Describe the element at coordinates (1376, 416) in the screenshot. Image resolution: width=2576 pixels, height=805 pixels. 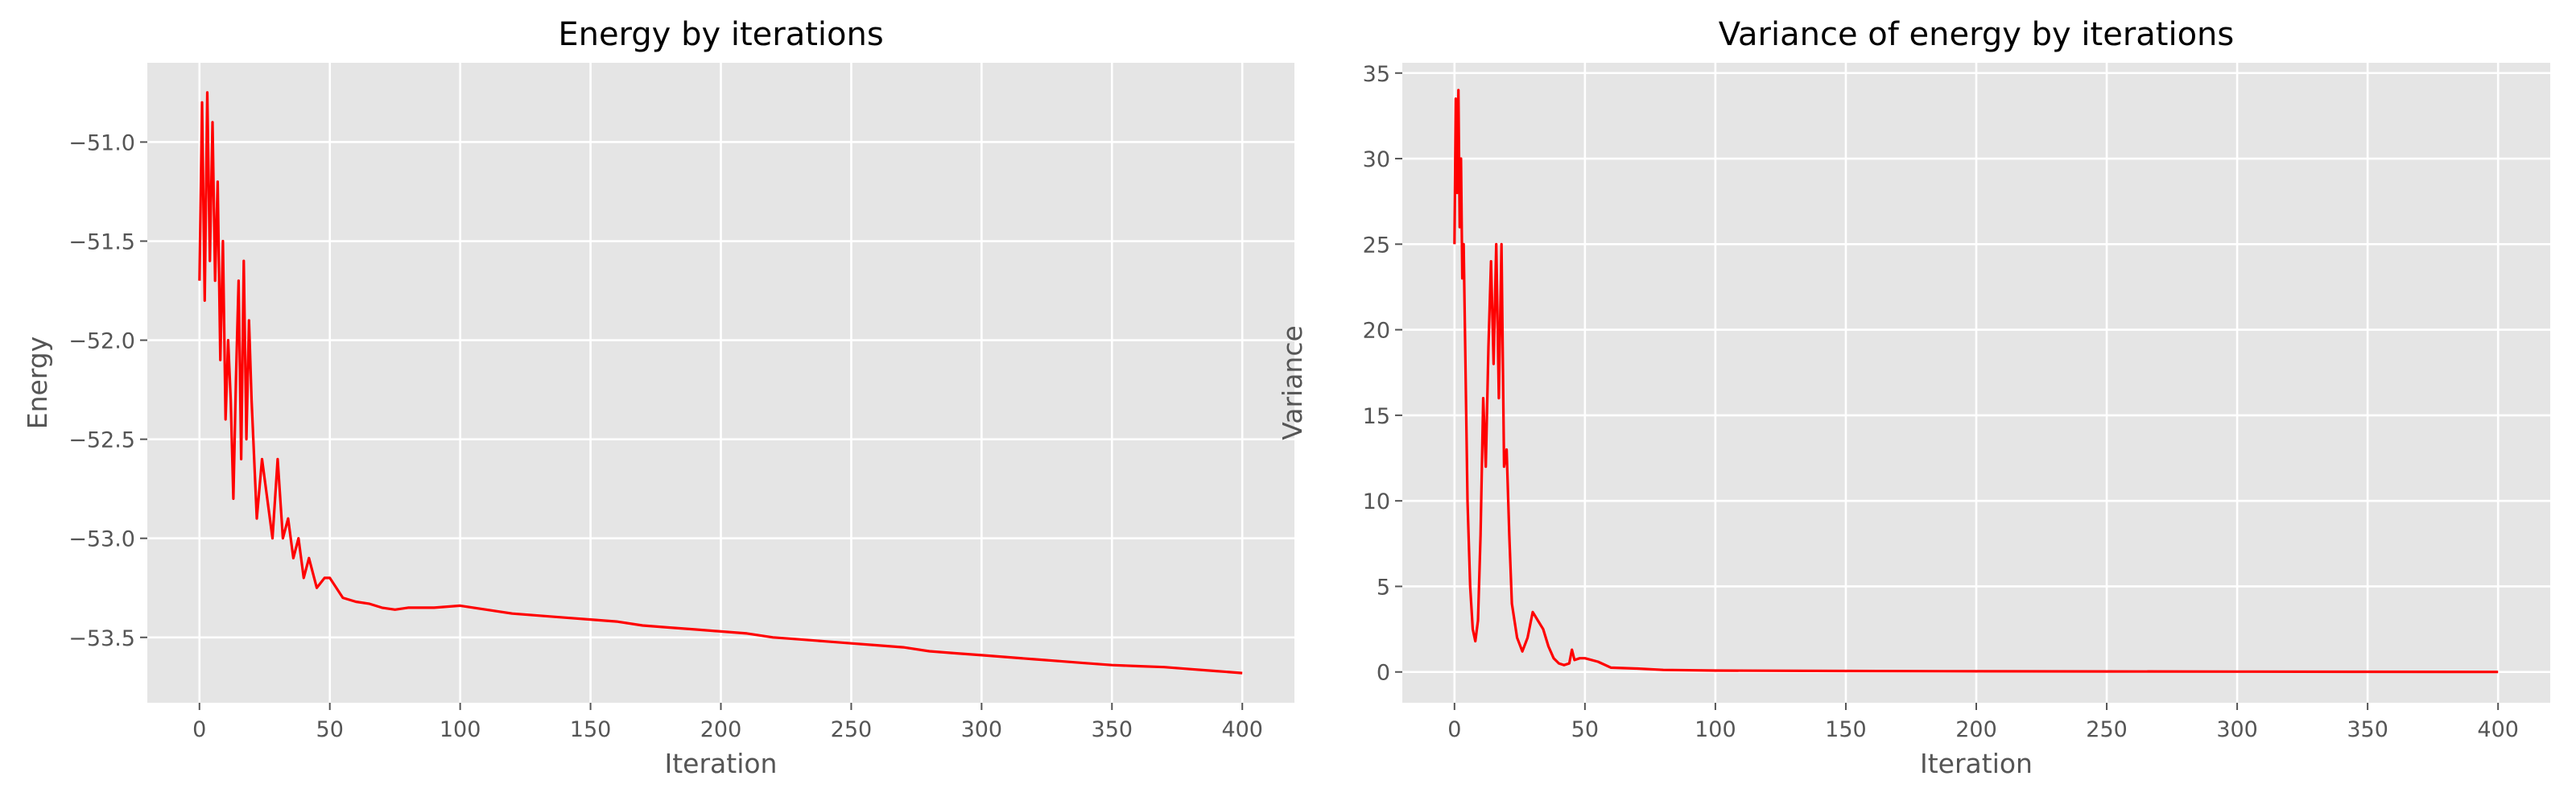
I see `y-tick-label: 15` at that location.